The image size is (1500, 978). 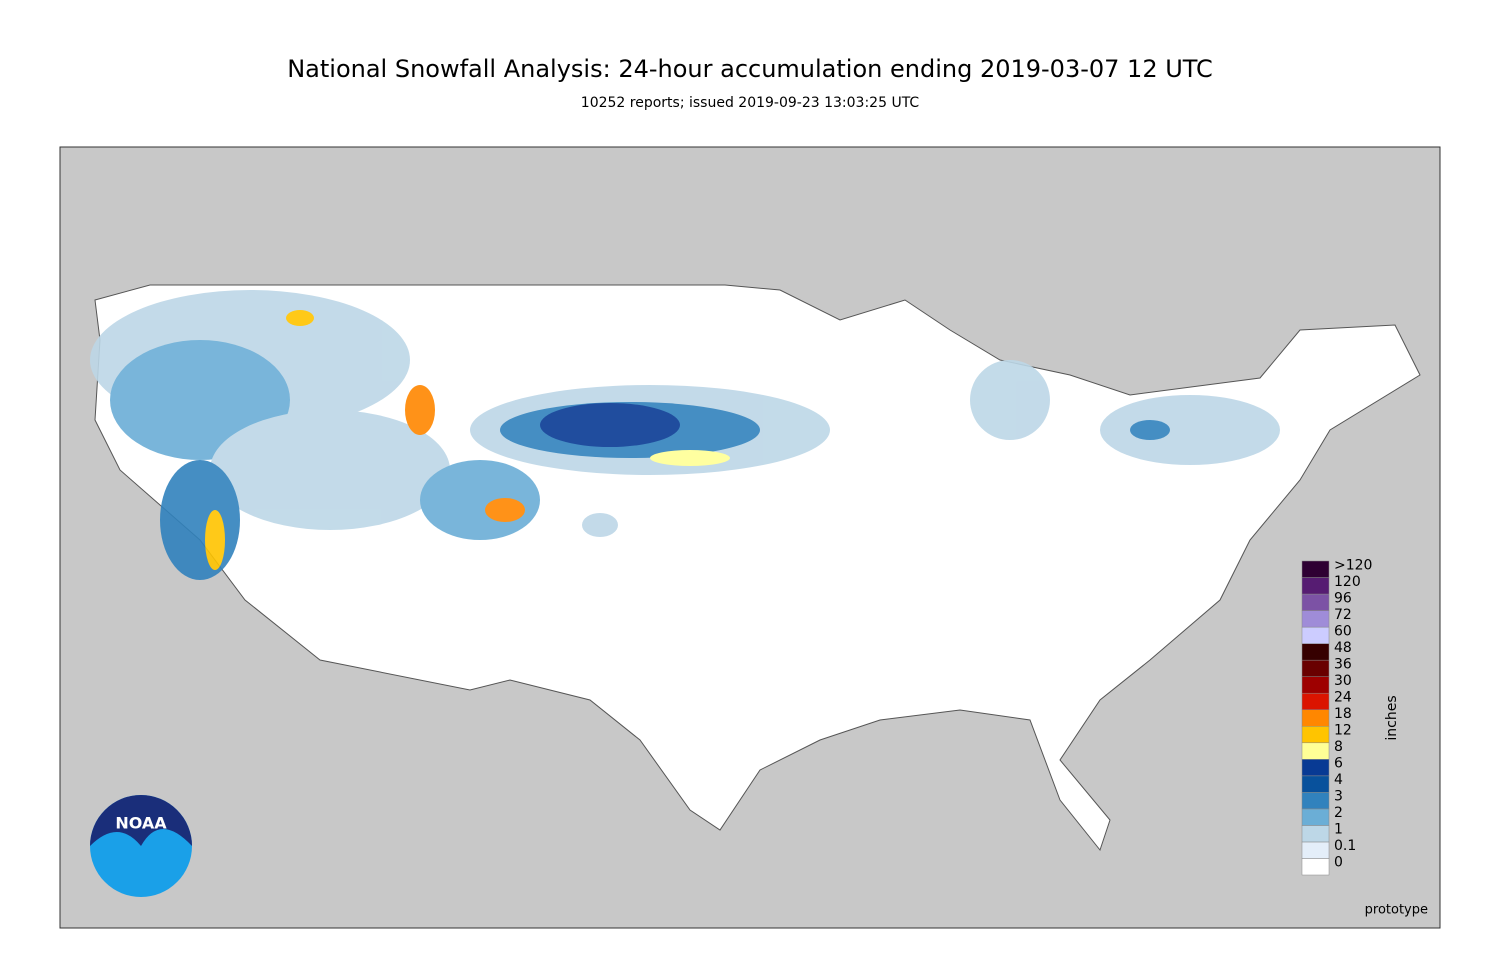 What do you see at coordinates (1343, 697) in the screenshot?
I see `colorbar-label: 24` at bounding box center [1343, 697].